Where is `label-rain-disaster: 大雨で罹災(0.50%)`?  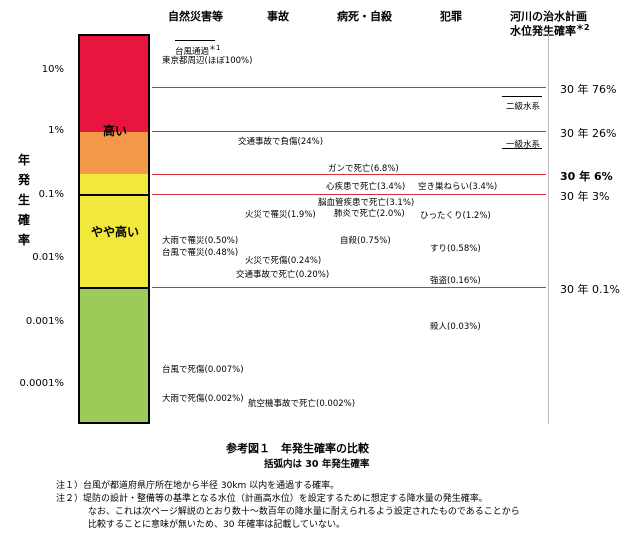
label-rain-disaster: 大雨で罹災(0.50%) is located at coordinates (200, 241).